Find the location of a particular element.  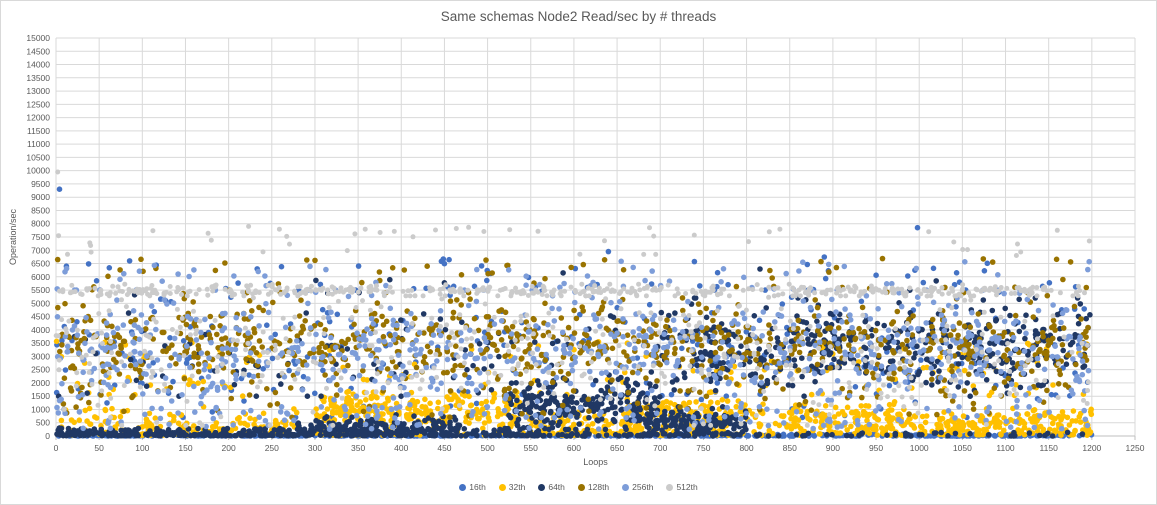

y-tick-label: 13000 is located at coordinates (38, 91).